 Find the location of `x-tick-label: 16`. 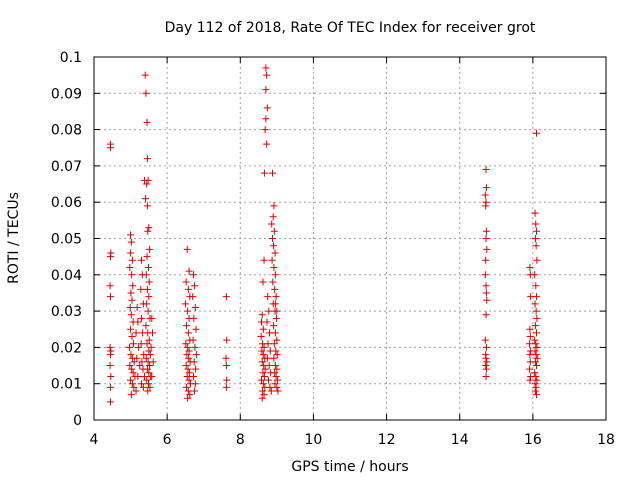

x-tick-label: 16 is located at coordinates (533, 440).